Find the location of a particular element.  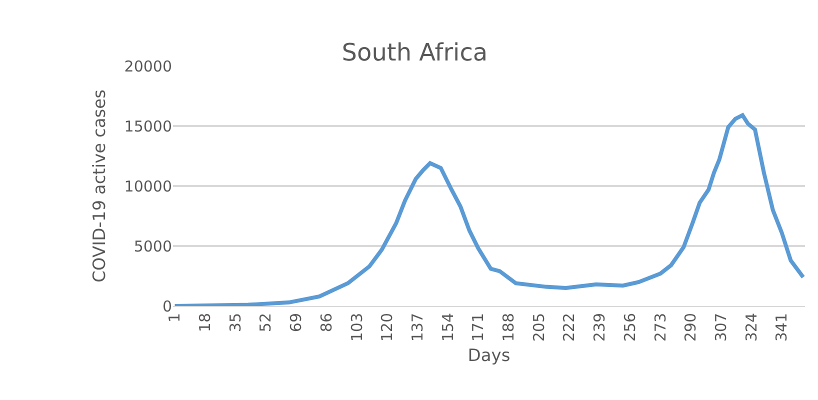

x-tick-label: 52 is located at coordinates (265, 322).